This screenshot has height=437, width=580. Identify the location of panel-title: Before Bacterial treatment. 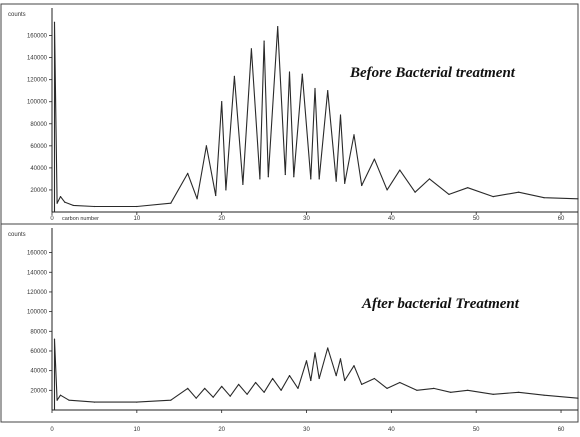
(432, 73).